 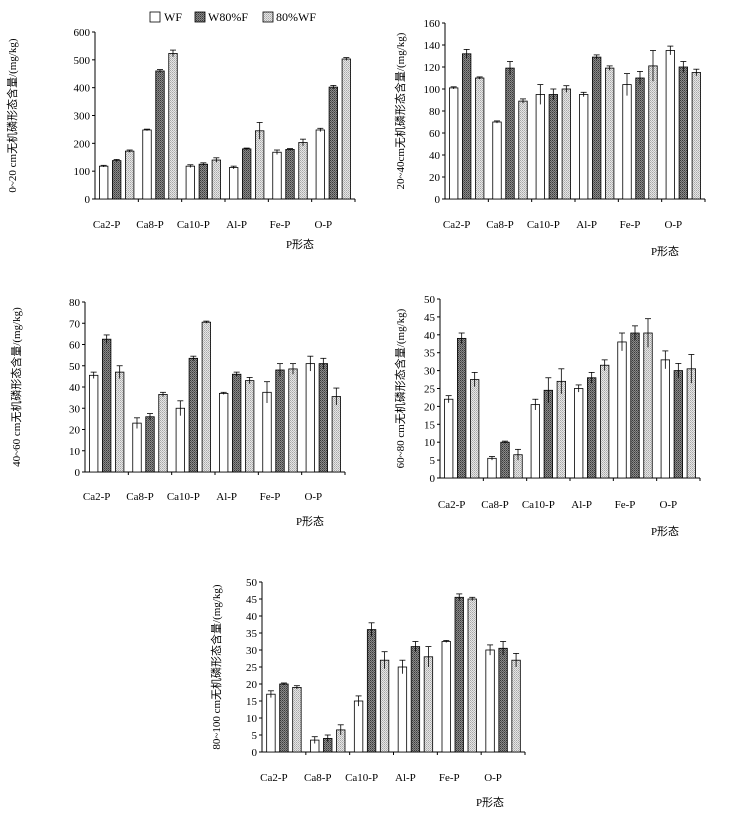 I want to click on y-tick-label: 15, so click(x=252, y=702).